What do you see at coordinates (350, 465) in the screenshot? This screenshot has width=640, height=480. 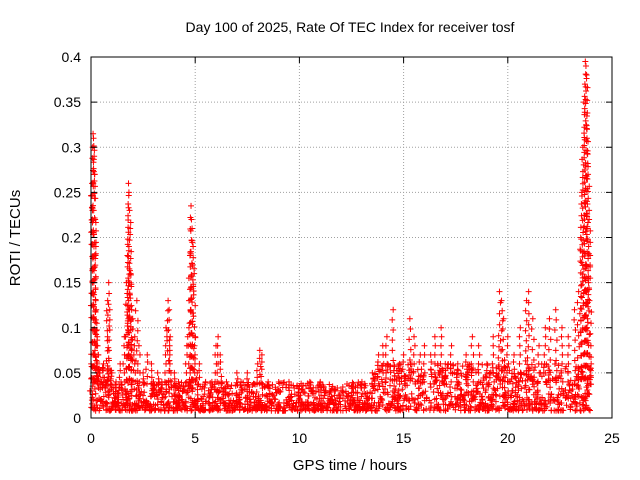 I see `x-axis-label: GPS time / hours` at bounding box center [350, 465].